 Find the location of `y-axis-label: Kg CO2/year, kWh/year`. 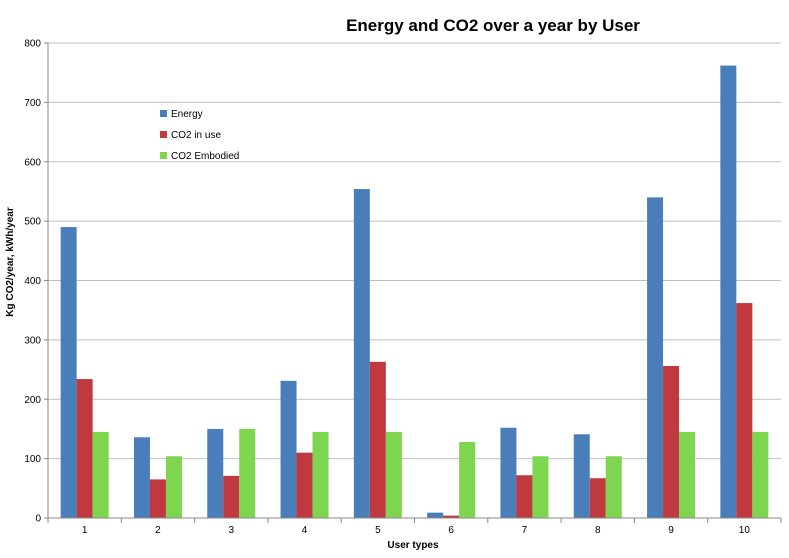

y-axis-label: Kg CO2/year, kWh/year is located at coordinates (10, 262).